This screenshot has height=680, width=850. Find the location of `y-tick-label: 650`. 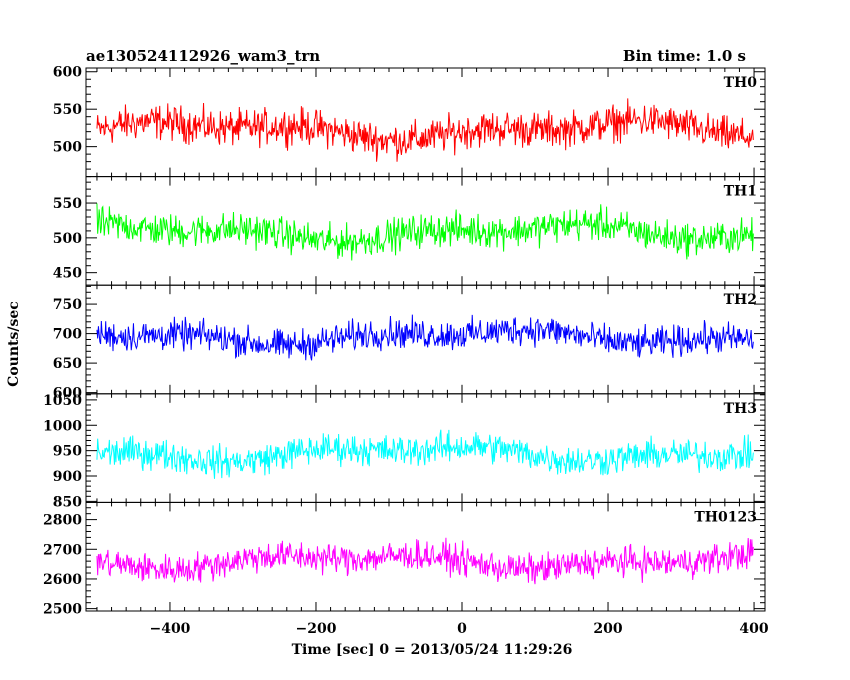

y-tick-label: 650 is located at coordinates (67, 364).